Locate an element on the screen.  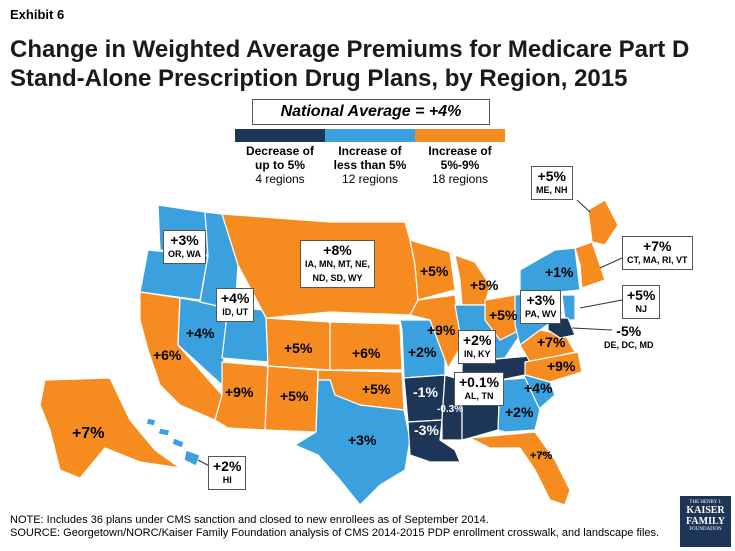
callout-ct-ma-value: +7% is located at coordinates (657, 246).